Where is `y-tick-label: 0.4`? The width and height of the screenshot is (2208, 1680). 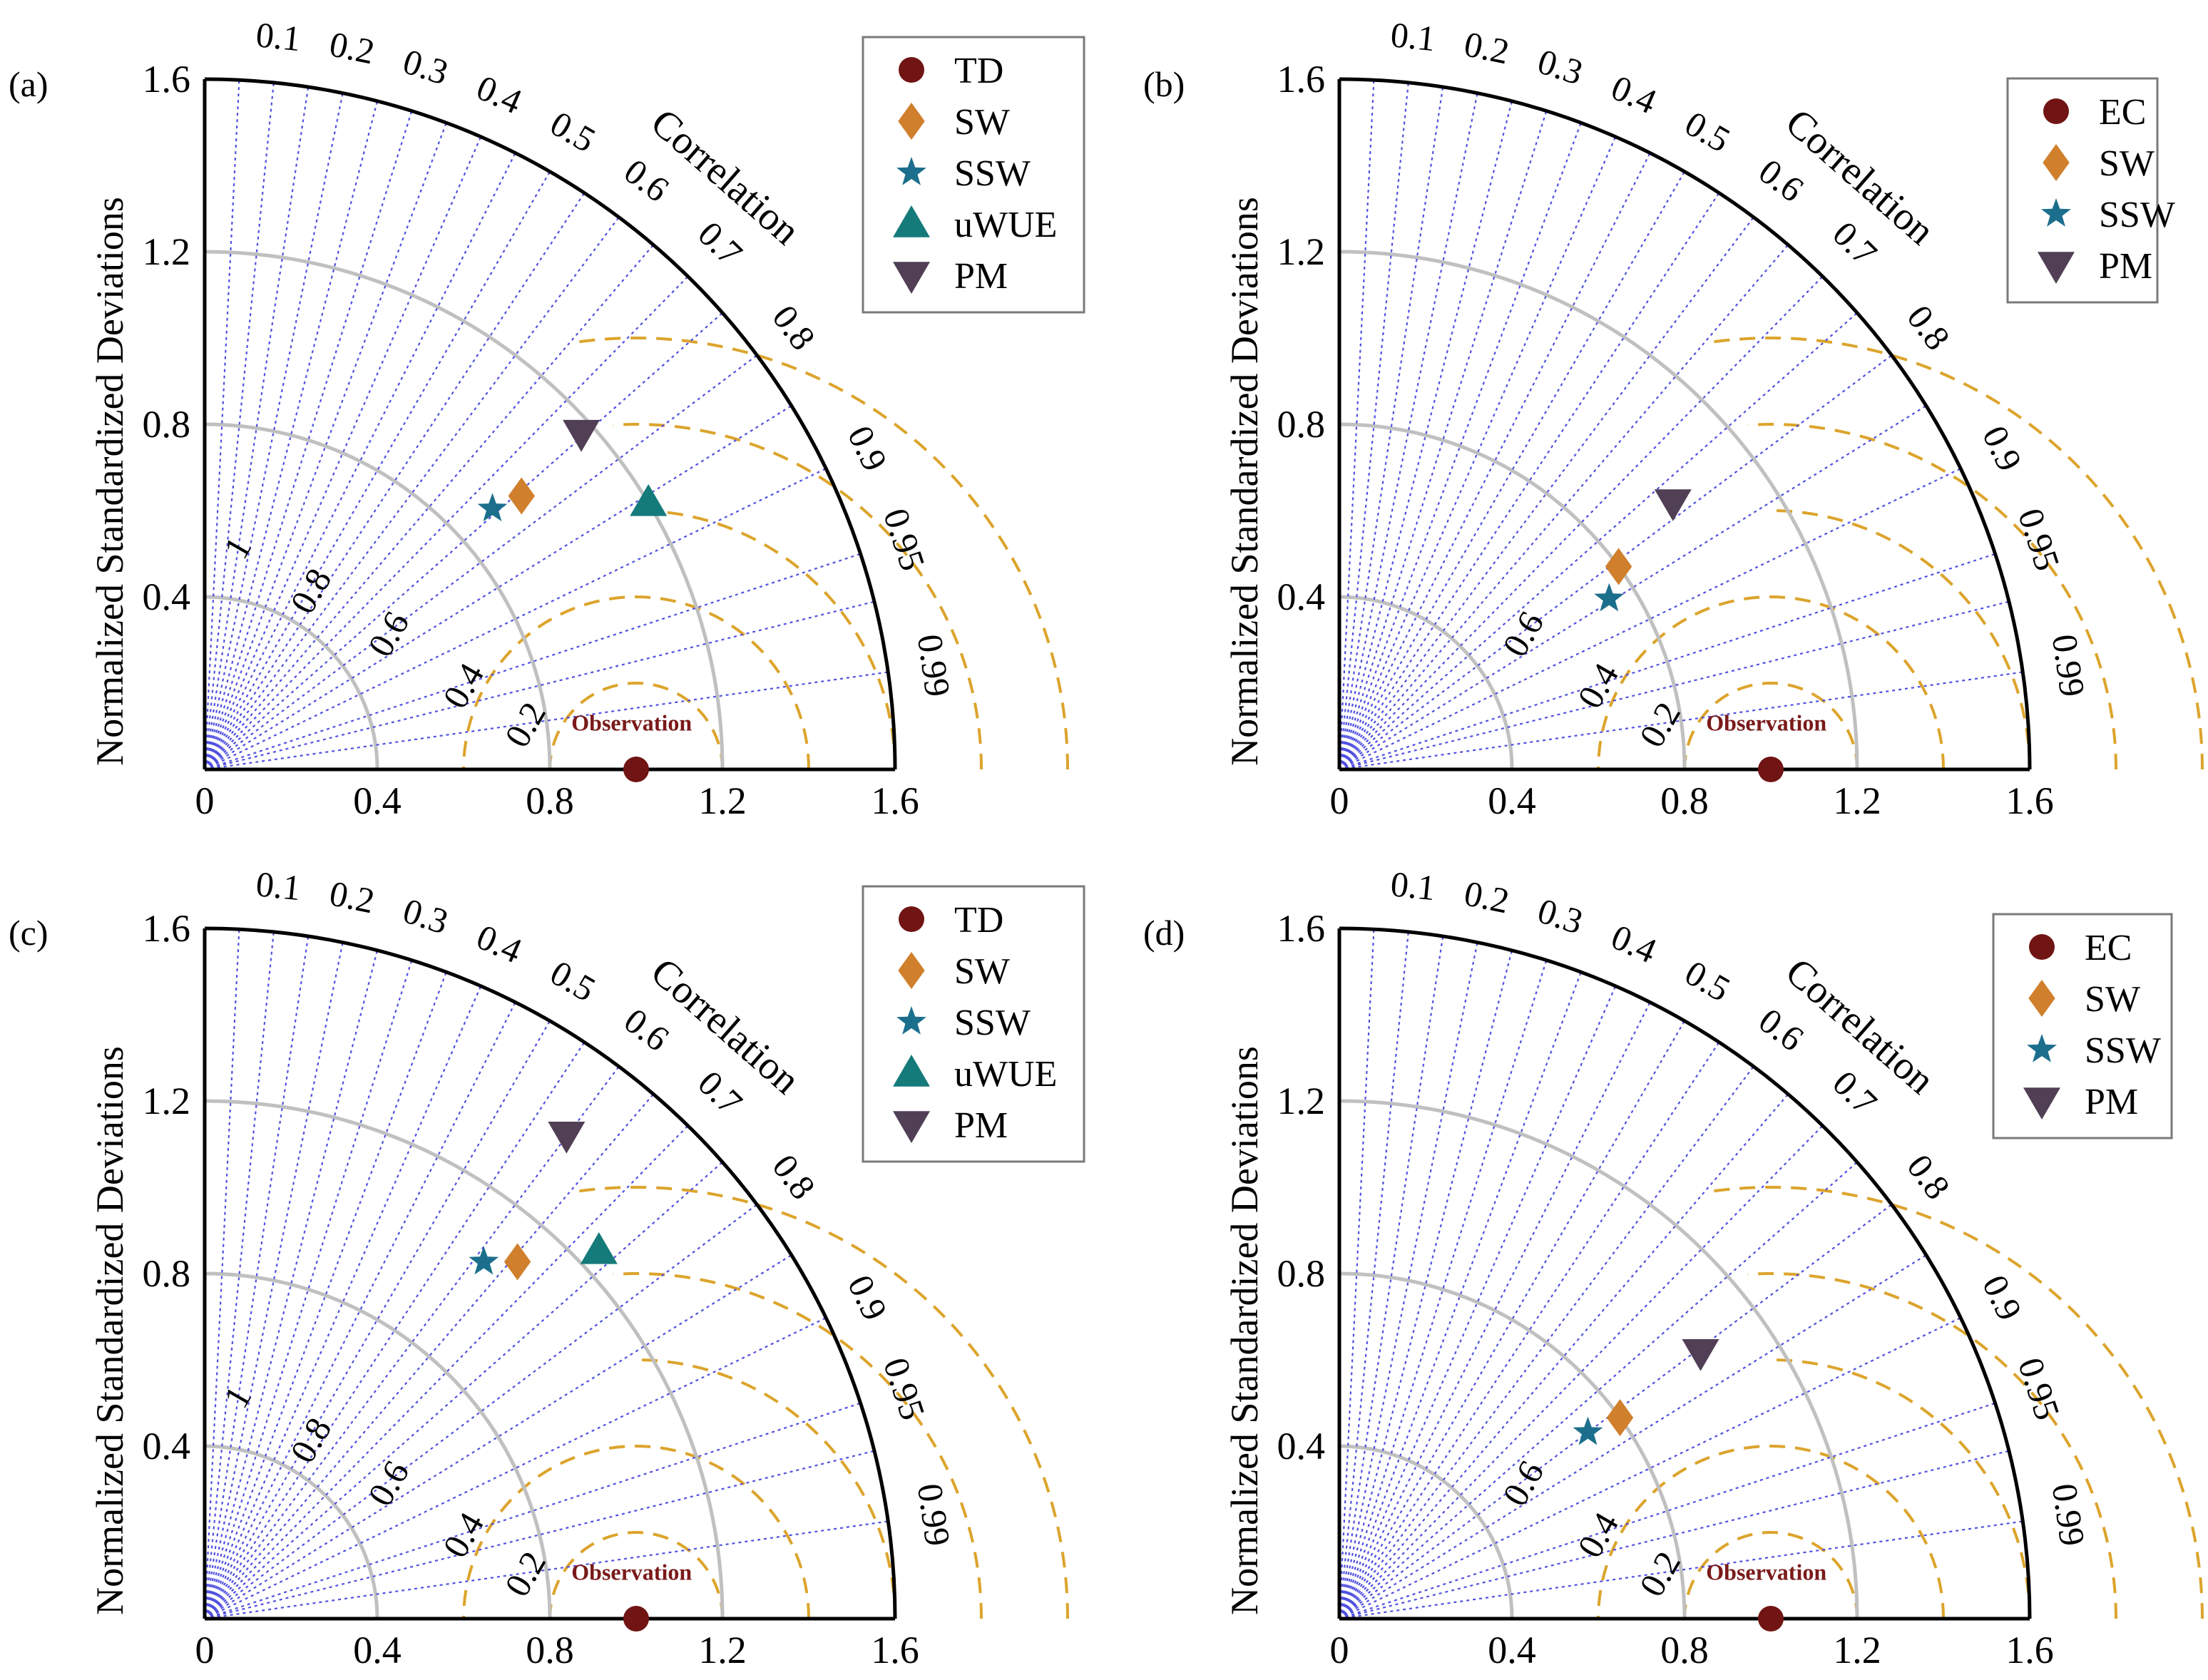 y-tick-label: 0.4 is located at coordinates (1301, 1446).